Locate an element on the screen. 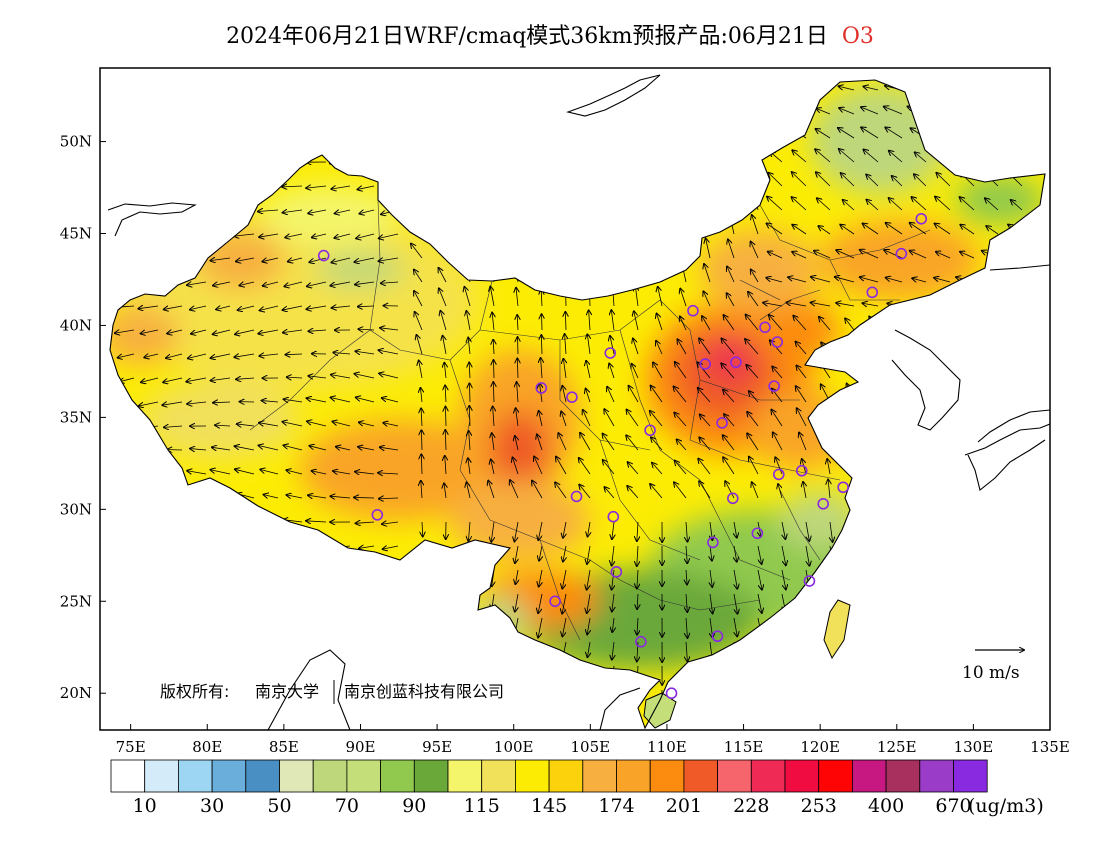  station-marker-hefei is located at coordinates (778, 474).